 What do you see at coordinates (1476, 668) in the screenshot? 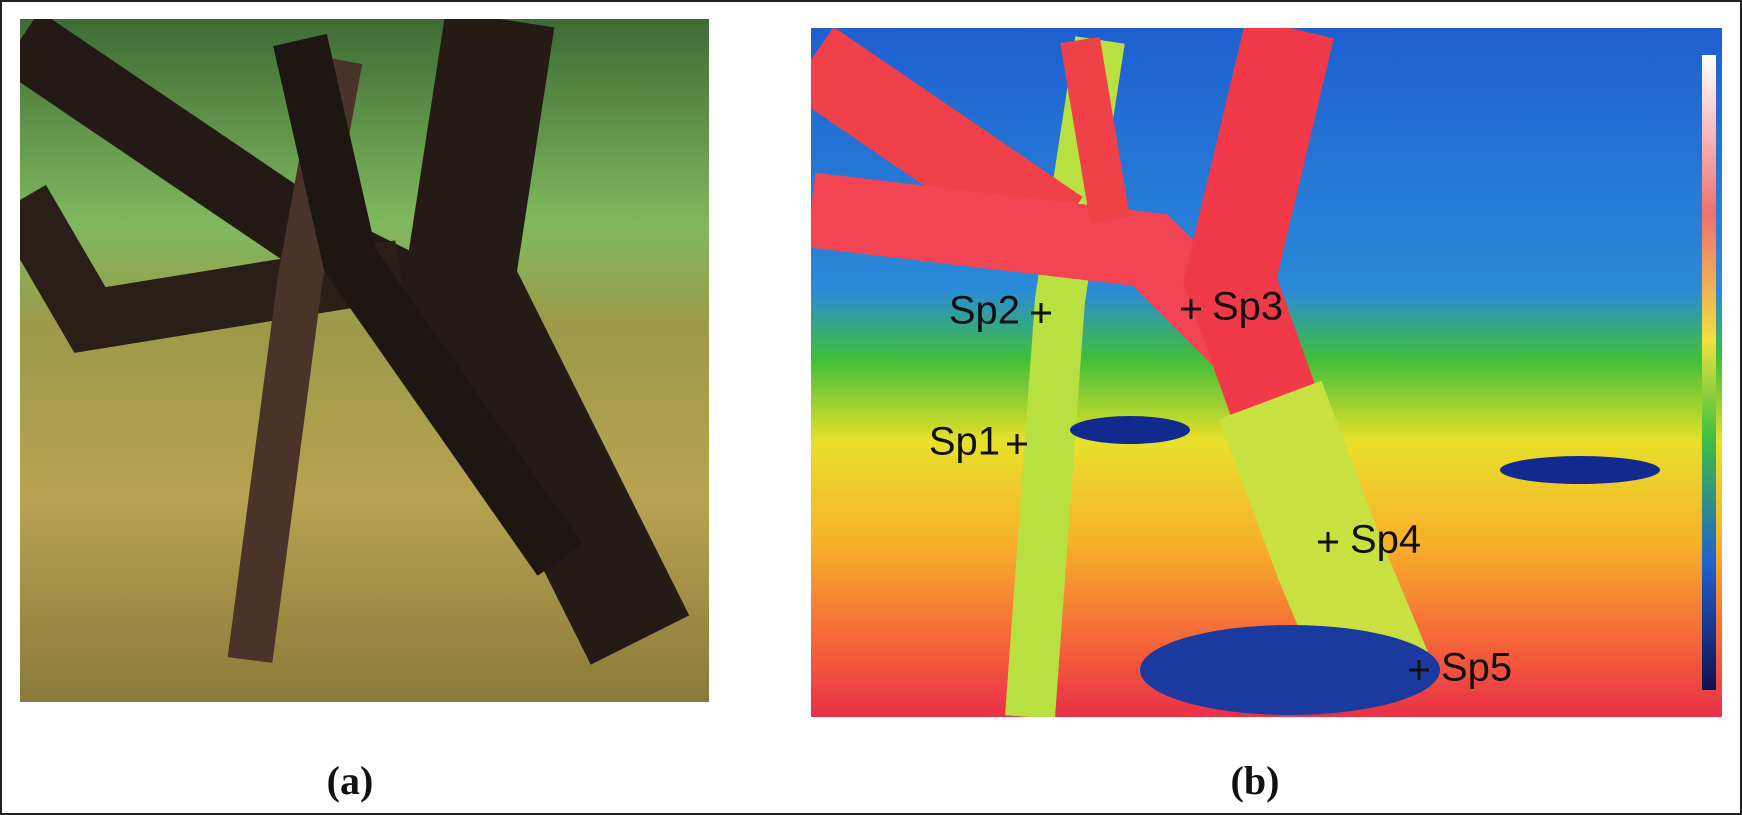
I see `spot-label: Sp5` at bounding box center [1476, 668].